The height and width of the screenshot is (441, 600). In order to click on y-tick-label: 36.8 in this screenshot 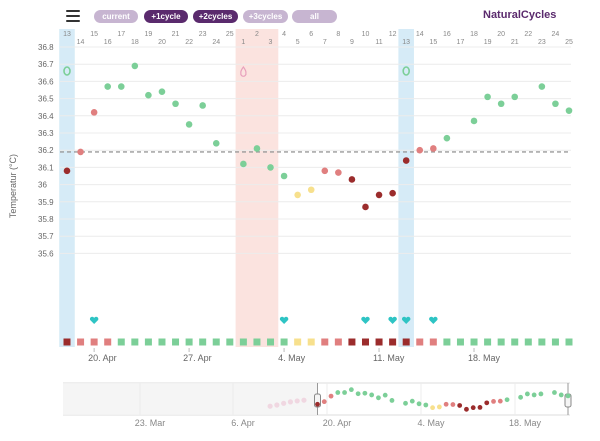, I will do `click(46, 47)`.